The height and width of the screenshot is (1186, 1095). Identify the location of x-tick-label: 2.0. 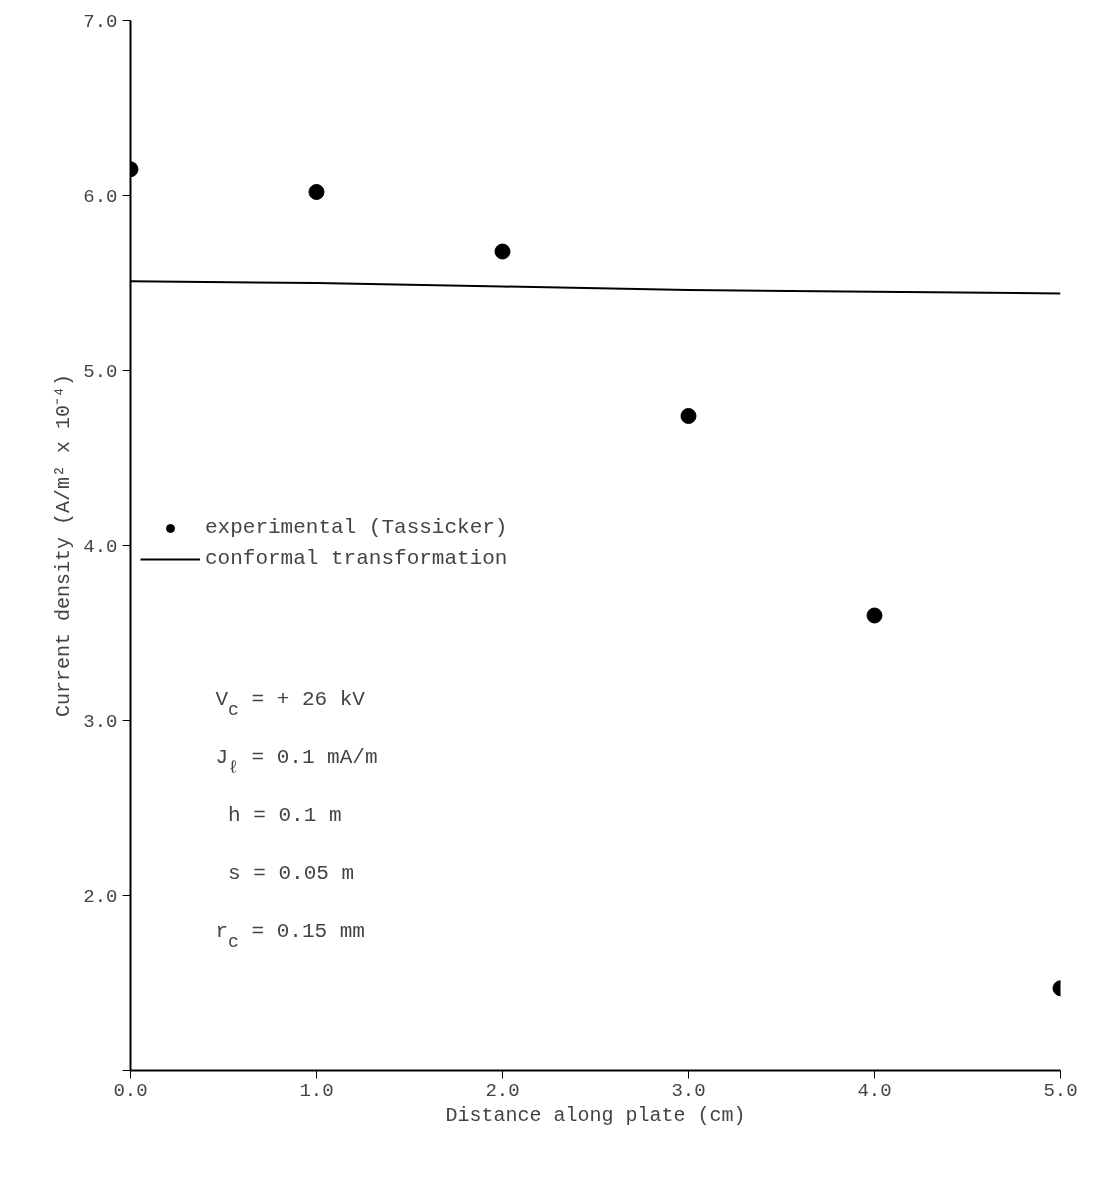
(502, 1090).